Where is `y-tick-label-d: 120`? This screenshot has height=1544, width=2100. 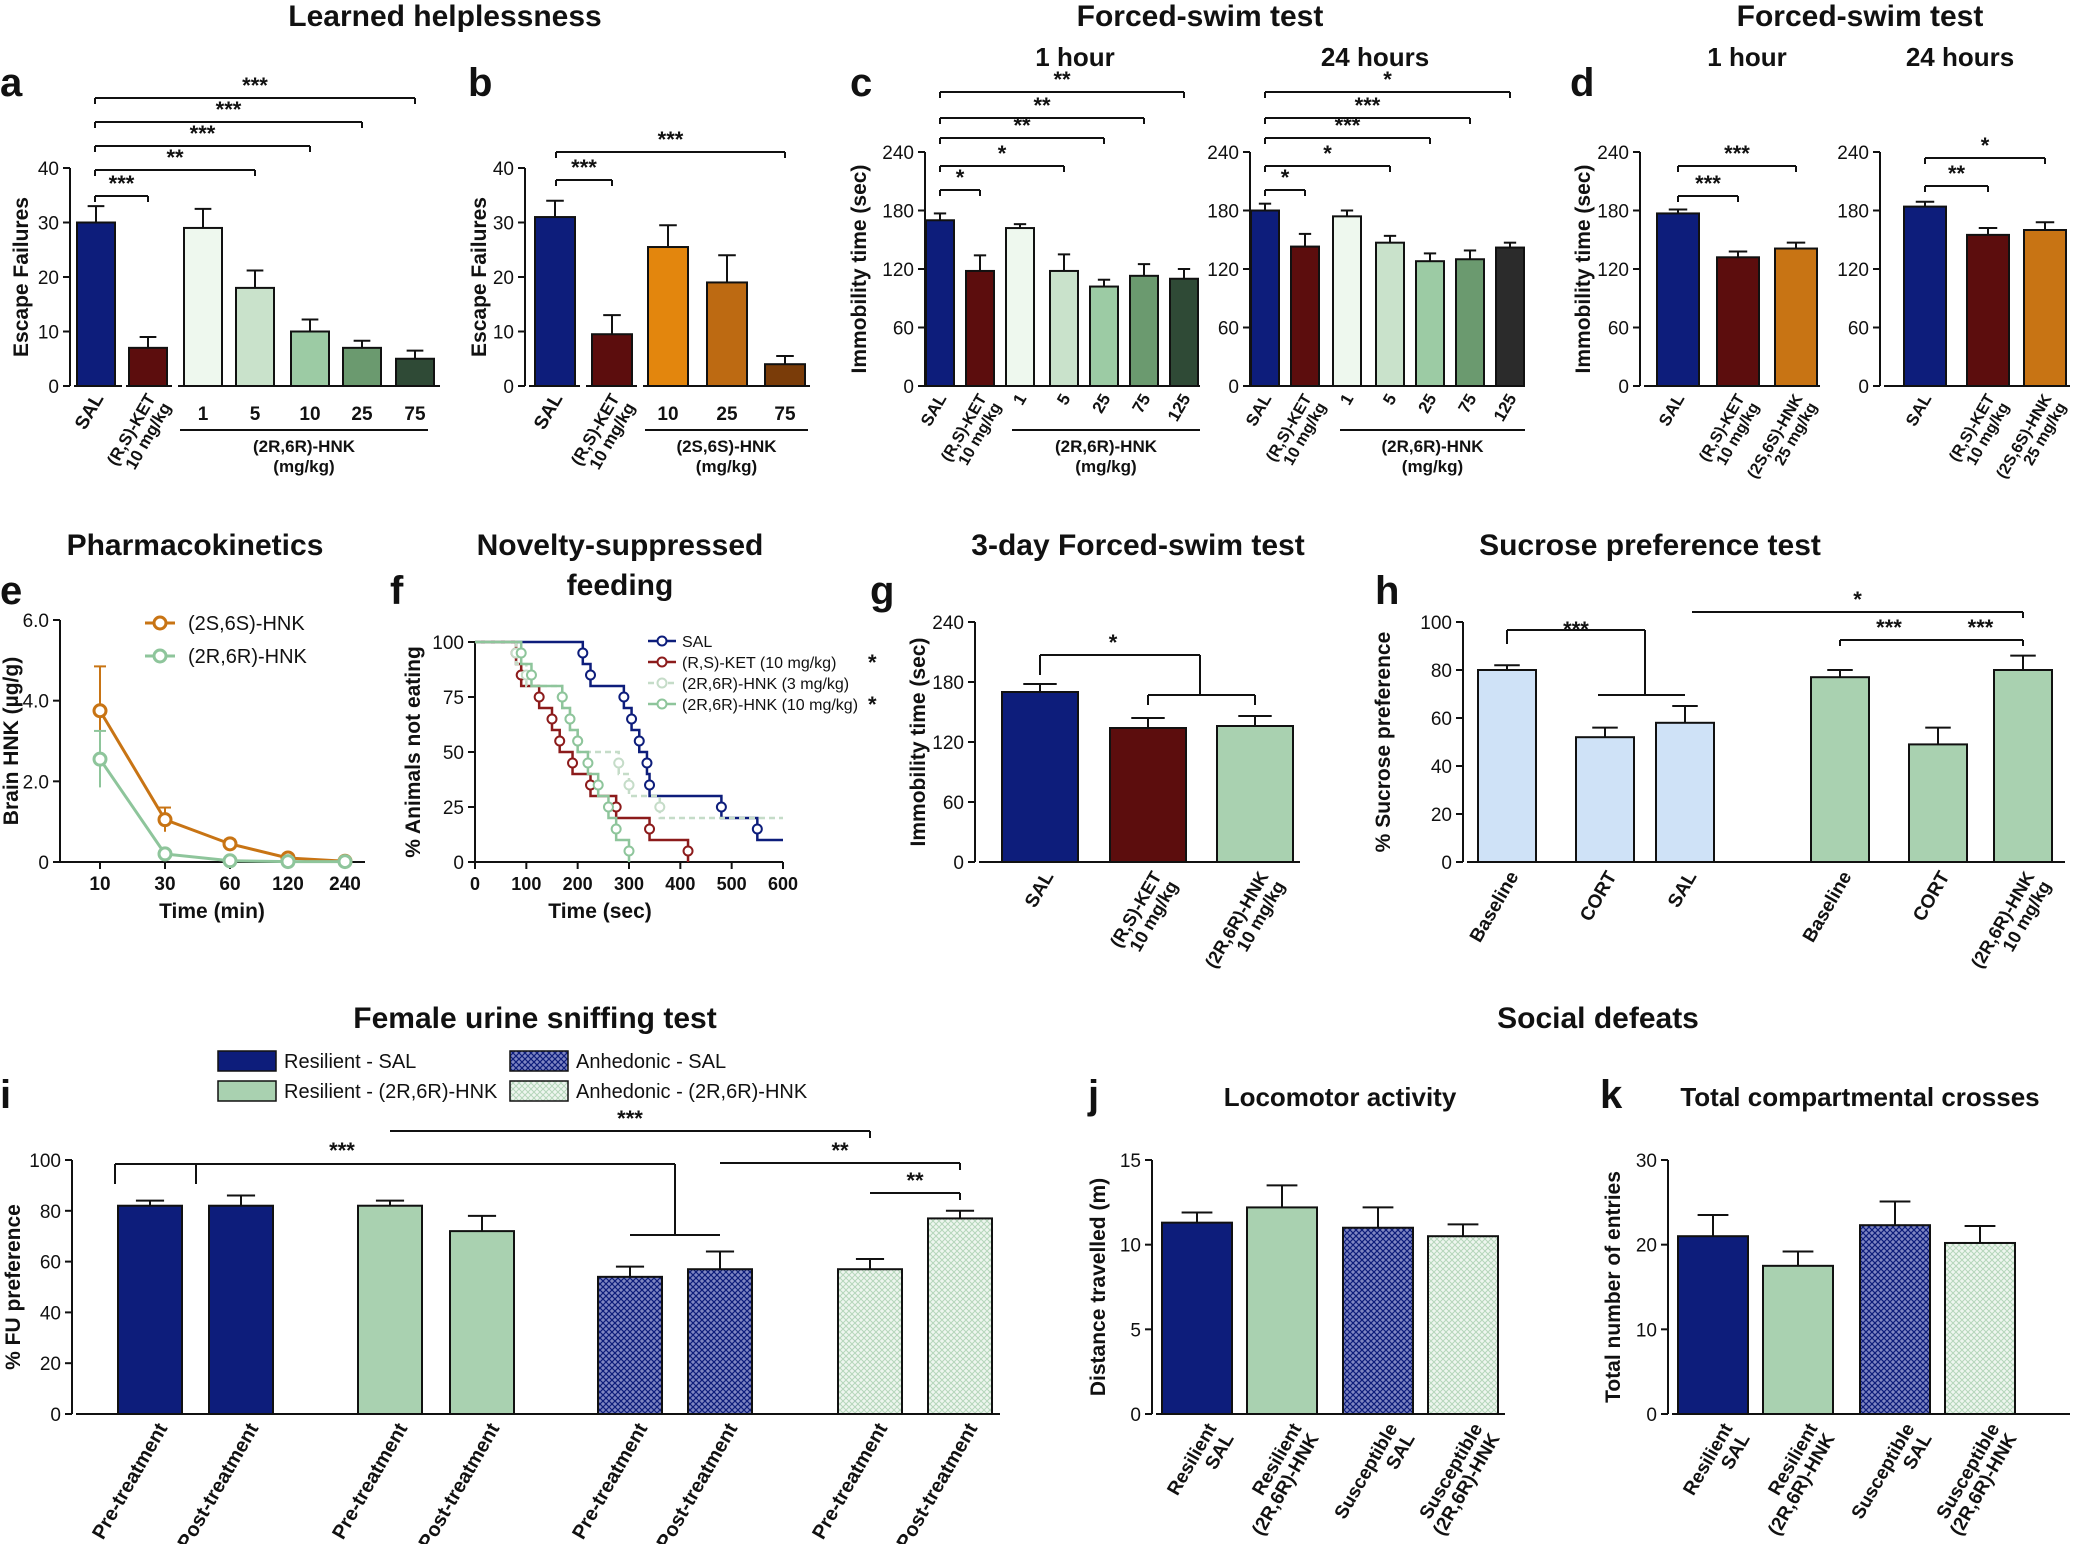 y-tick-label-d: 120 is located at coordinates (1613, 270).